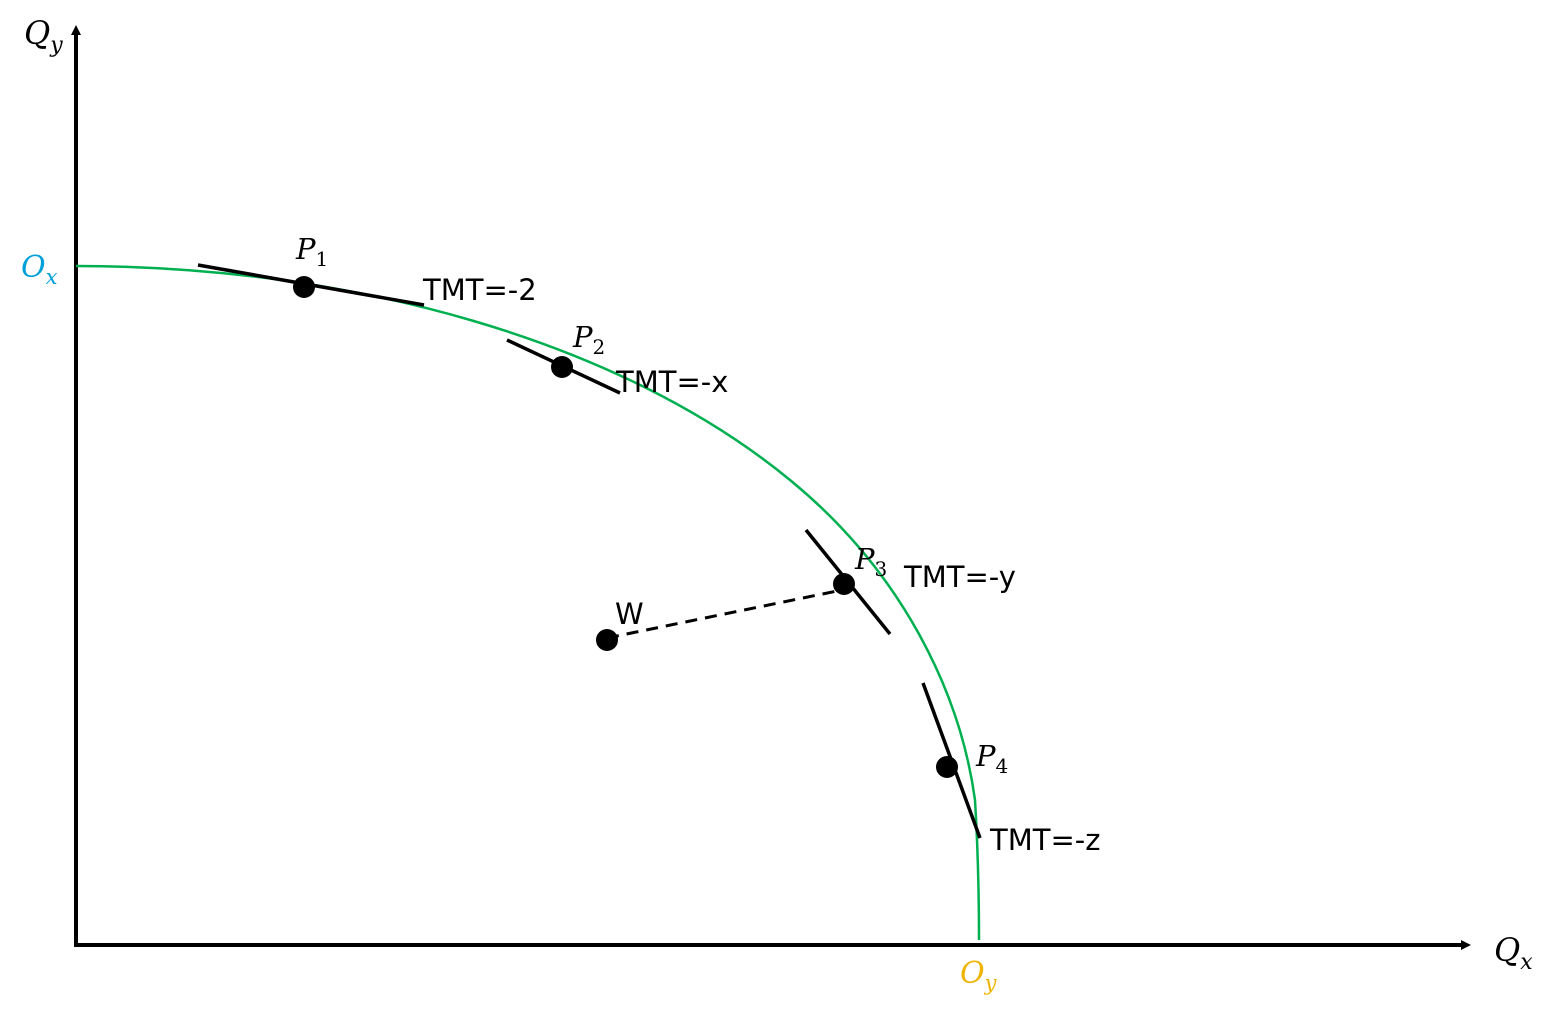 The width and height of the screenshot is (1554, 1011). Describe the element at coordinates (1044, 840) in the screenshot. I see `tmt-label-p4: TMT=-z` at that location.